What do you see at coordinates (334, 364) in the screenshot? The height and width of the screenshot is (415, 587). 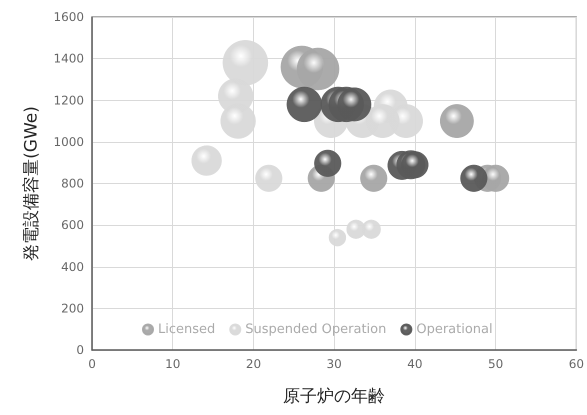 I see `x-tick-label: 30` at bounding box center [334, 364].